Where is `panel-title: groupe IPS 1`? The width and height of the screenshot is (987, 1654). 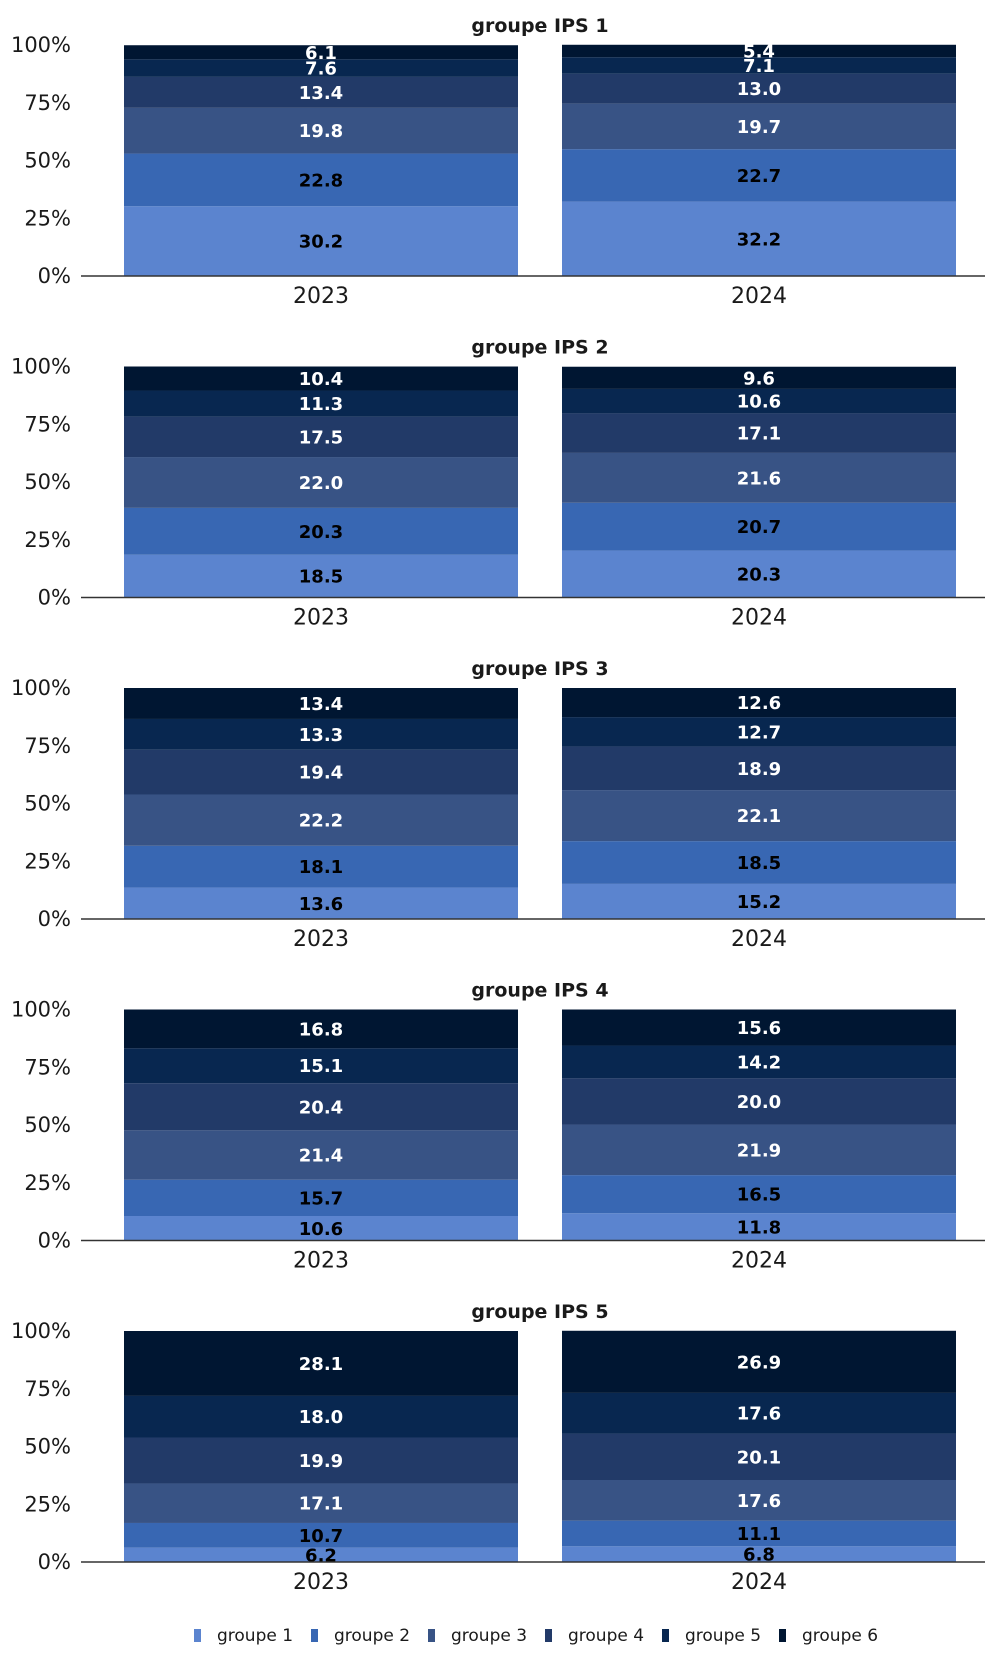
panel-title: groupe IPS 1 is located at coordinates (539, 26).